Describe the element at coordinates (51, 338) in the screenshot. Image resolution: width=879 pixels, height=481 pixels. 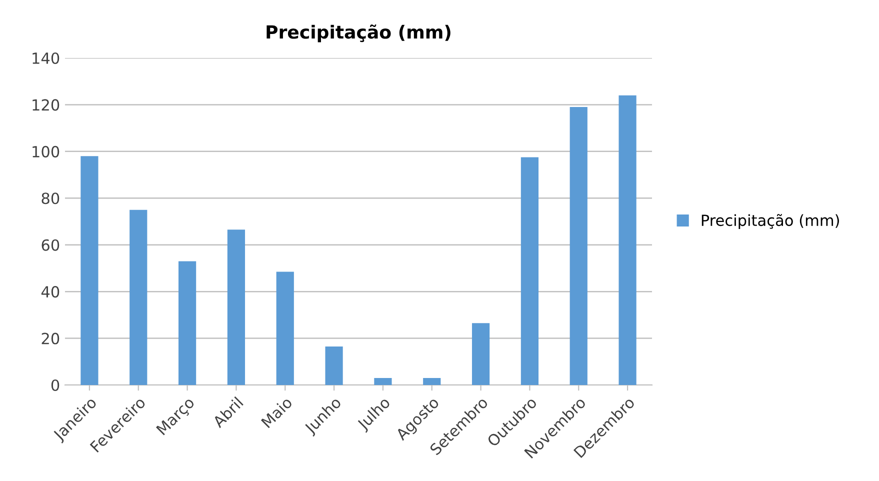
I see `y-tick-label: 20` at that location.